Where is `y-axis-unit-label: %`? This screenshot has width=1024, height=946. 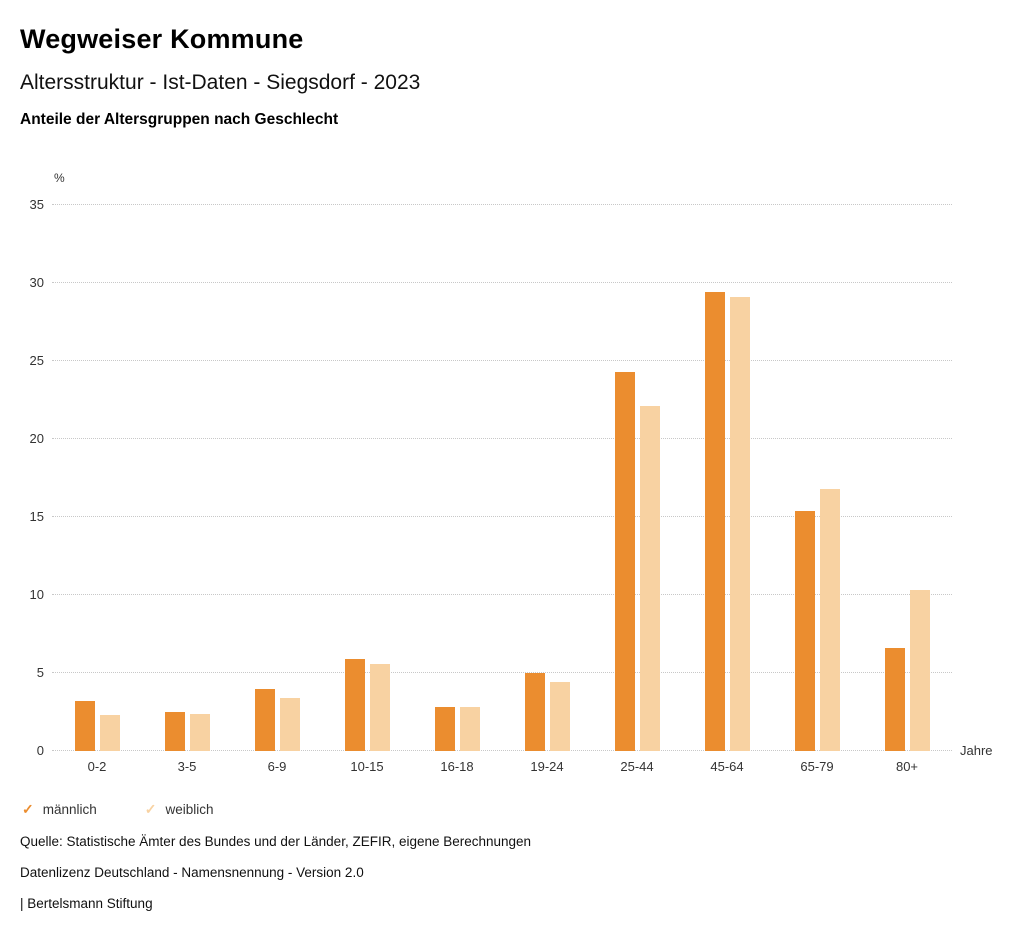 y-axis-unit-label: % is located at coordinates (59, 178).